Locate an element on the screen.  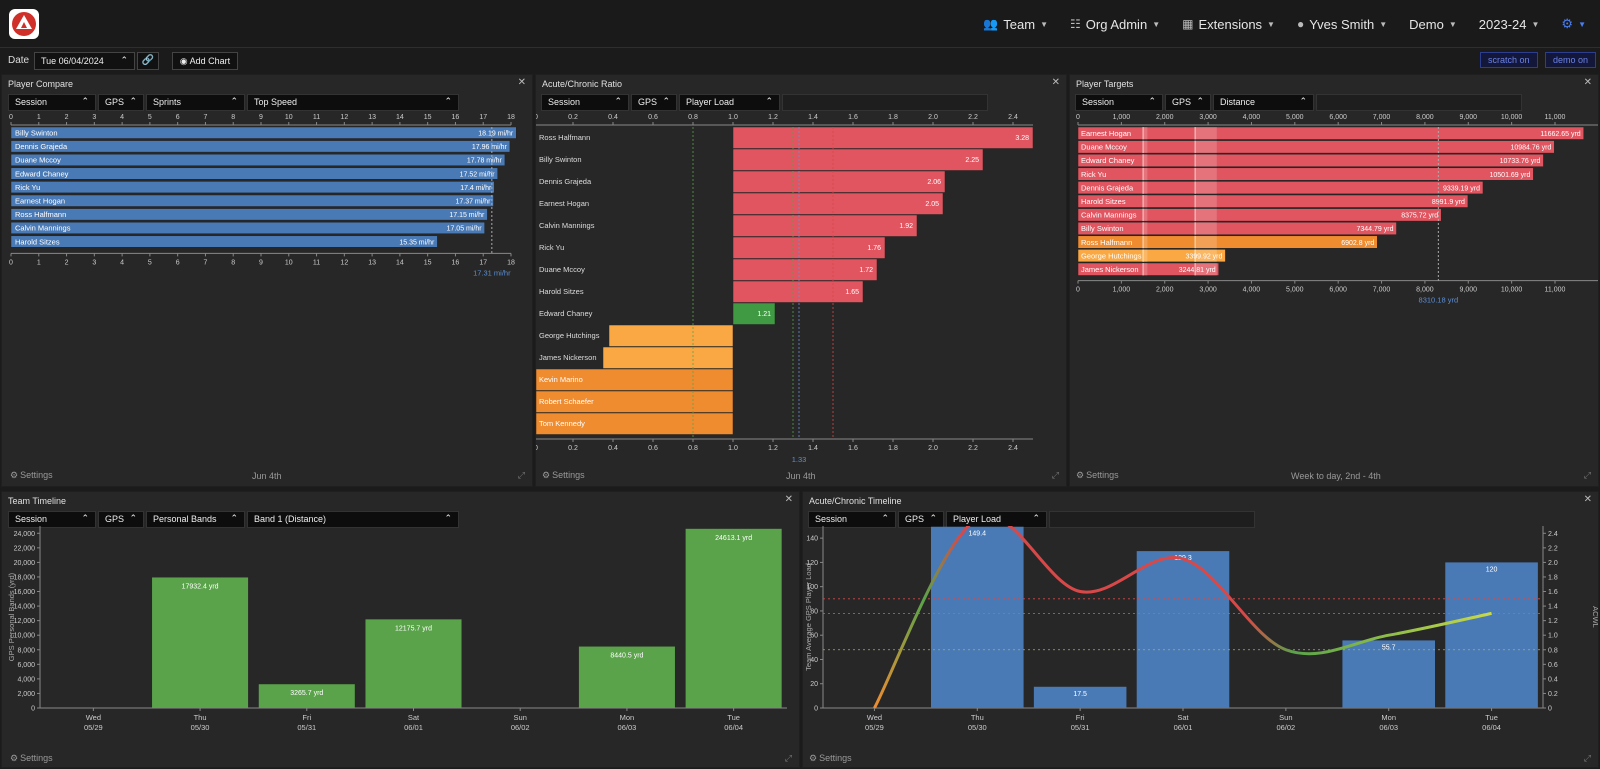
dropdown-value: GPS is located at coordinates (915, 519).